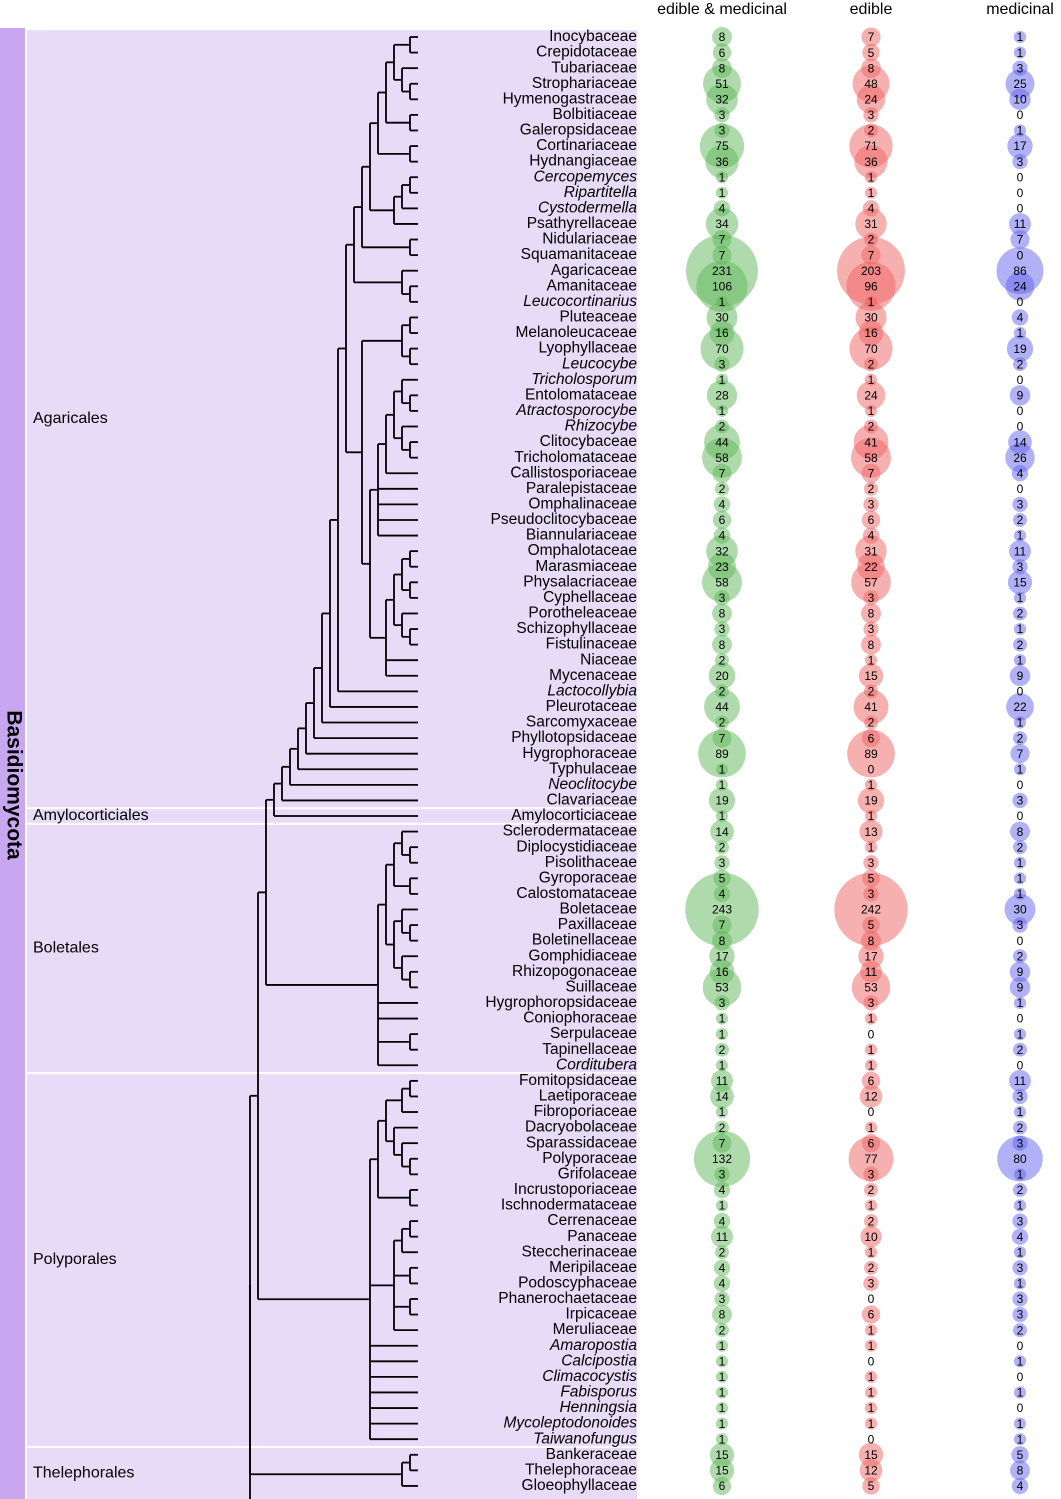  What do you see at coordinates (598, 1407) in the screenshot?
I see `taxon-label: Henningsia` at bounding box center [598, 1407].